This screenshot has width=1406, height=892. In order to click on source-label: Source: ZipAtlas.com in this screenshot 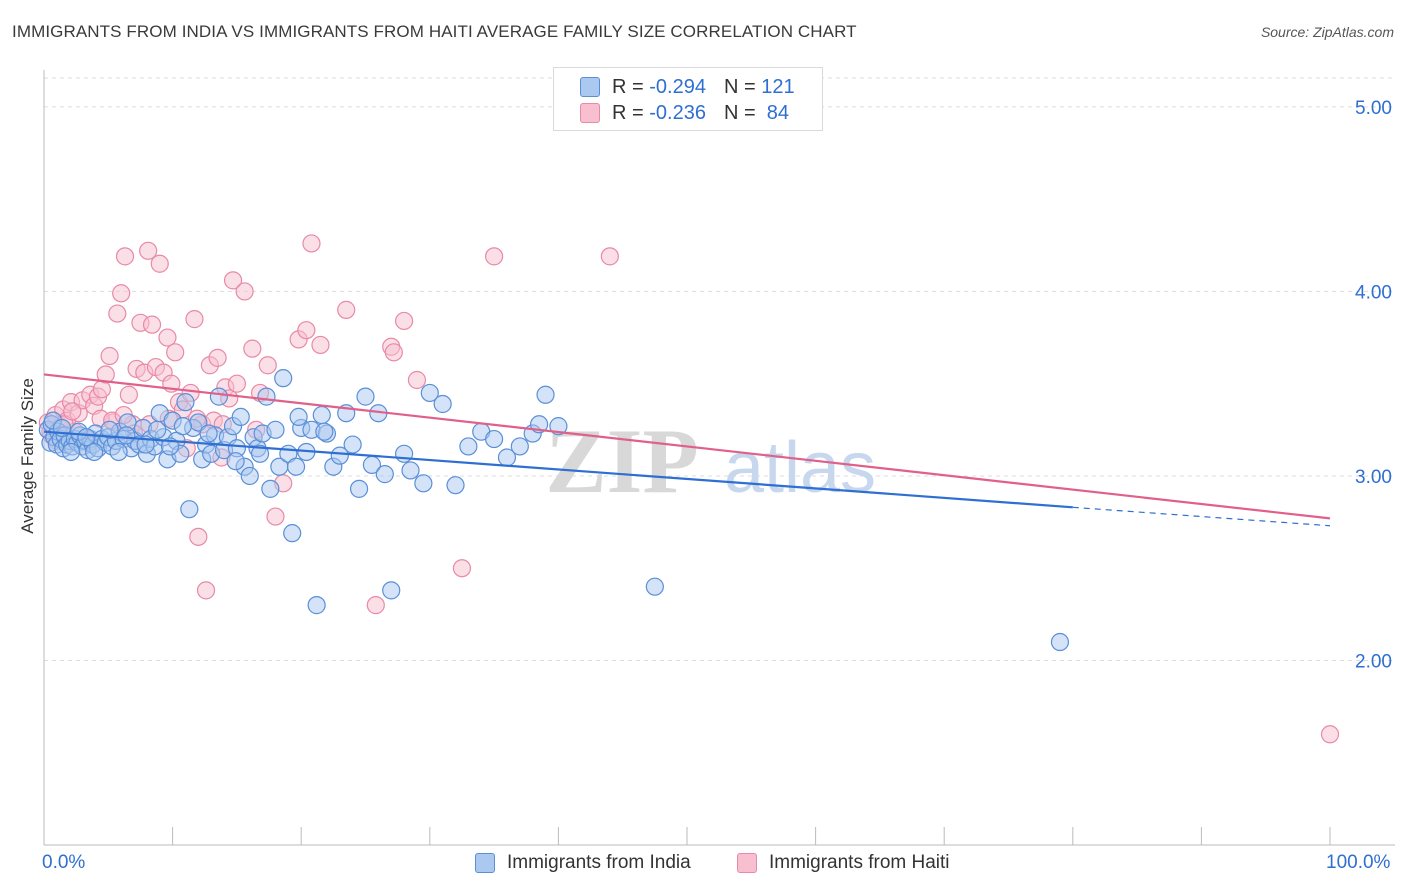, I will do `click(1327, 32)`.